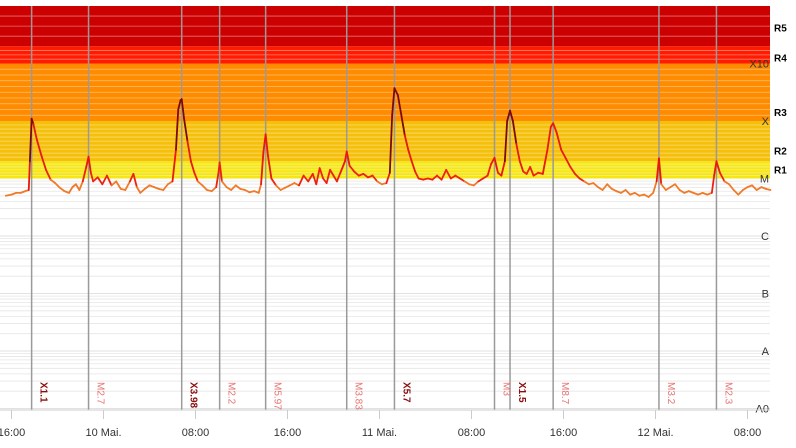 The image size is (796, 448). What do you see at coordinates (379, 433) in the screenshot?
I see `x-tick-label: 11 Mai.` at bounding box center [379, 433].